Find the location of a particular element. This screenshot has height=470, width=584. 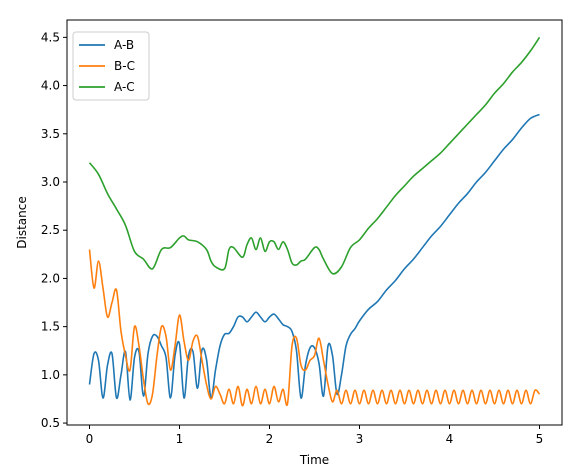

y-tick-label: 1.5 is located at coordinates (50, 327).